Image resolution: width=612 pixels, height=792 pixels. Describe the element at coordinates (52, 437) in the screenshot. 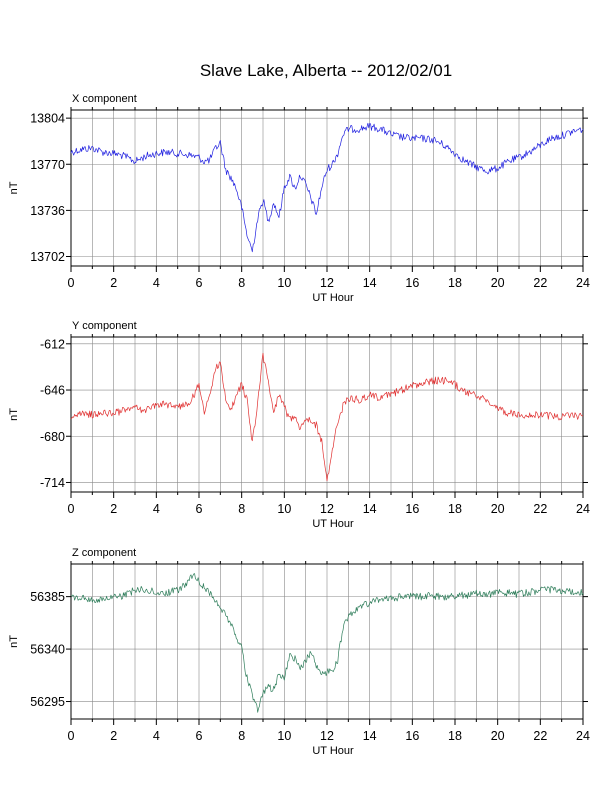

I see `y-tick-label: -680` at that location.